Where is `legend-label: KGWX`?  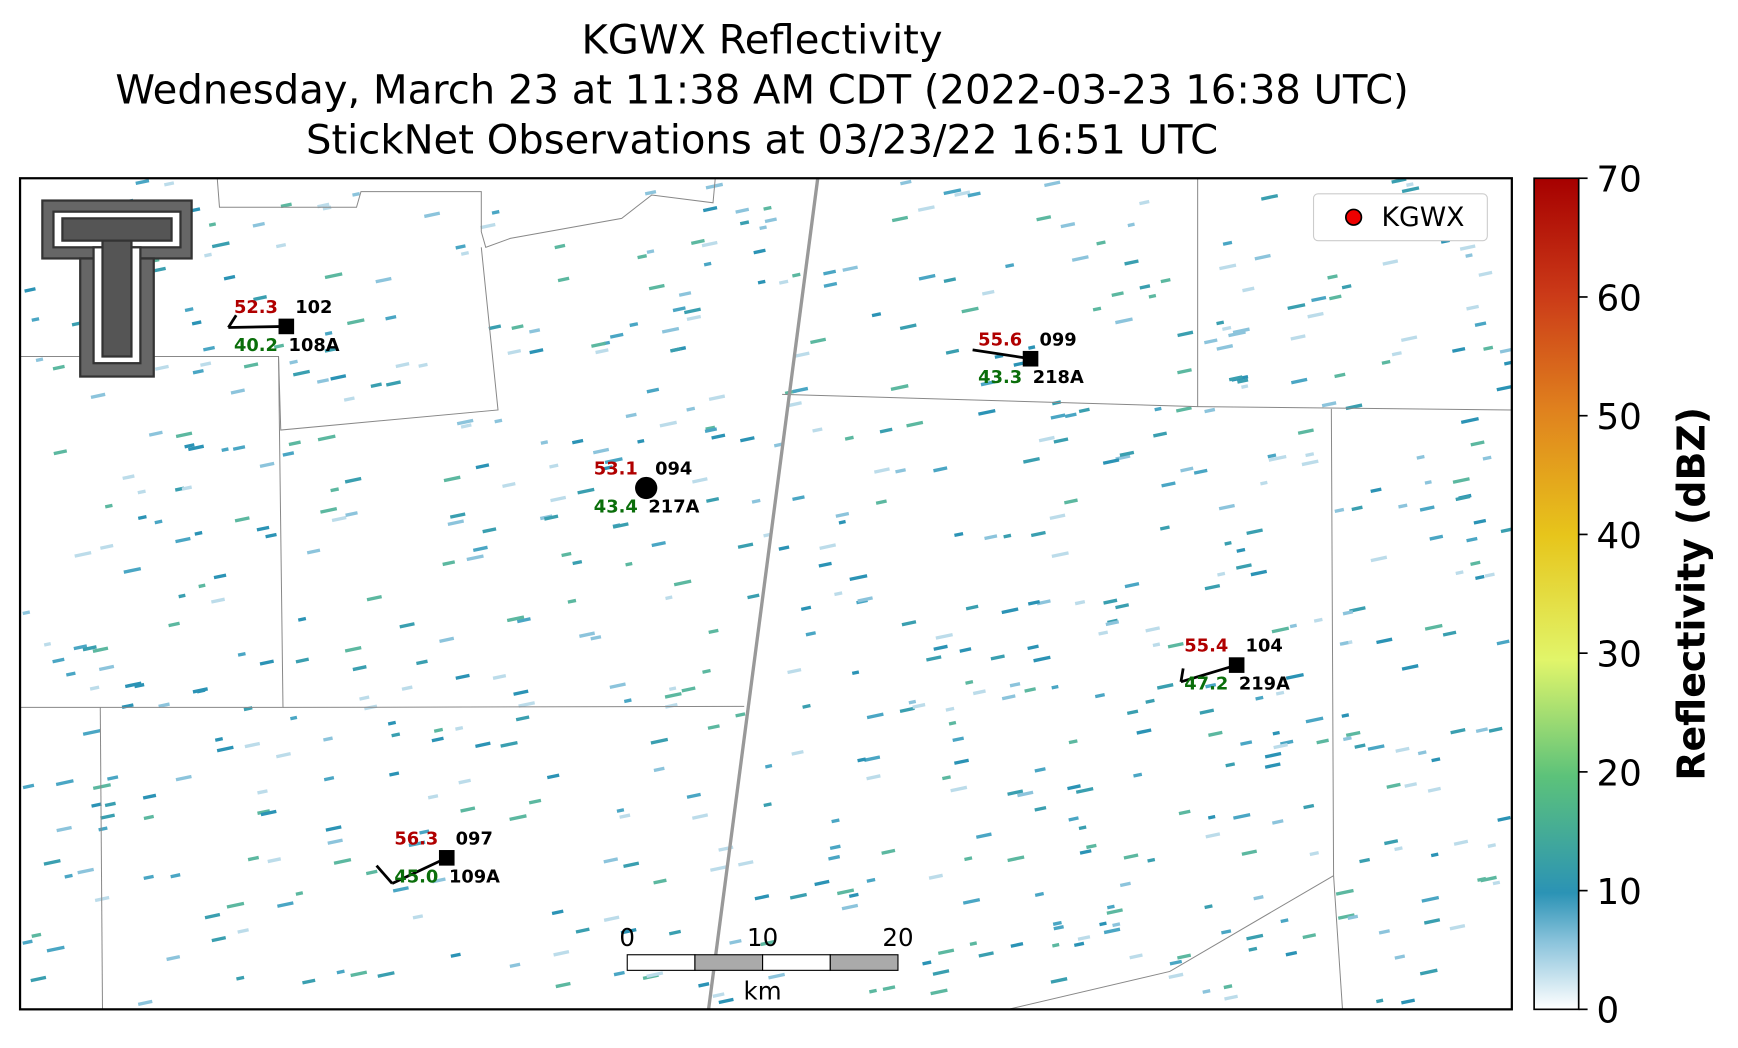
legend-label: KGWX is located at coordinates (1422, 217).